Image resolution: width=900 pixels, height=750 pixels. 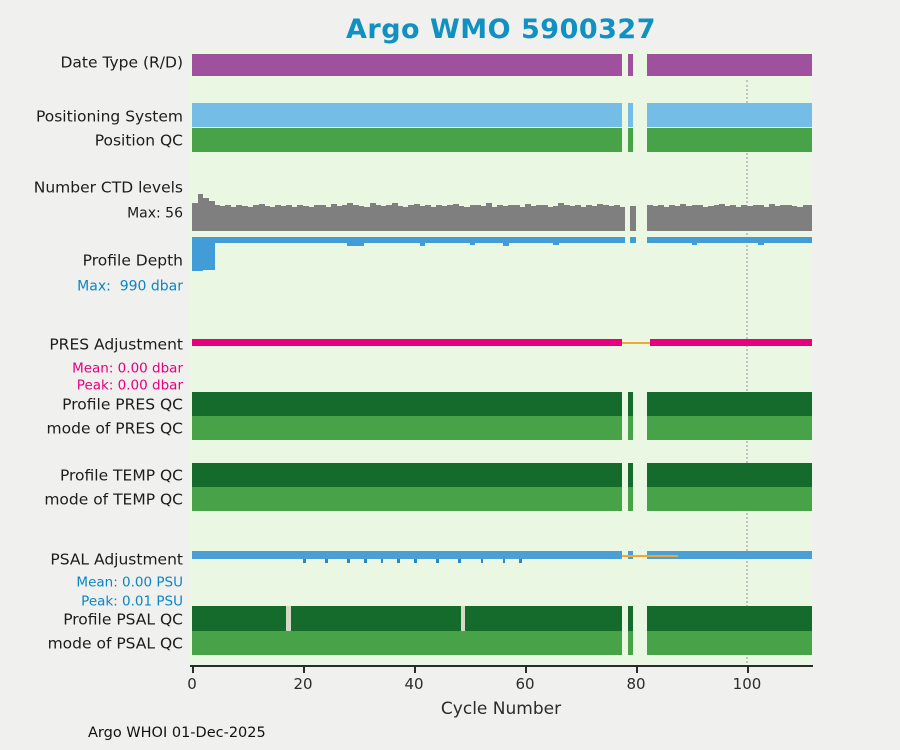 What do you see at coordinates (463, 618) in the screenshot?
I see `band-profile-psal-qc` at bounding box center [463, 618].